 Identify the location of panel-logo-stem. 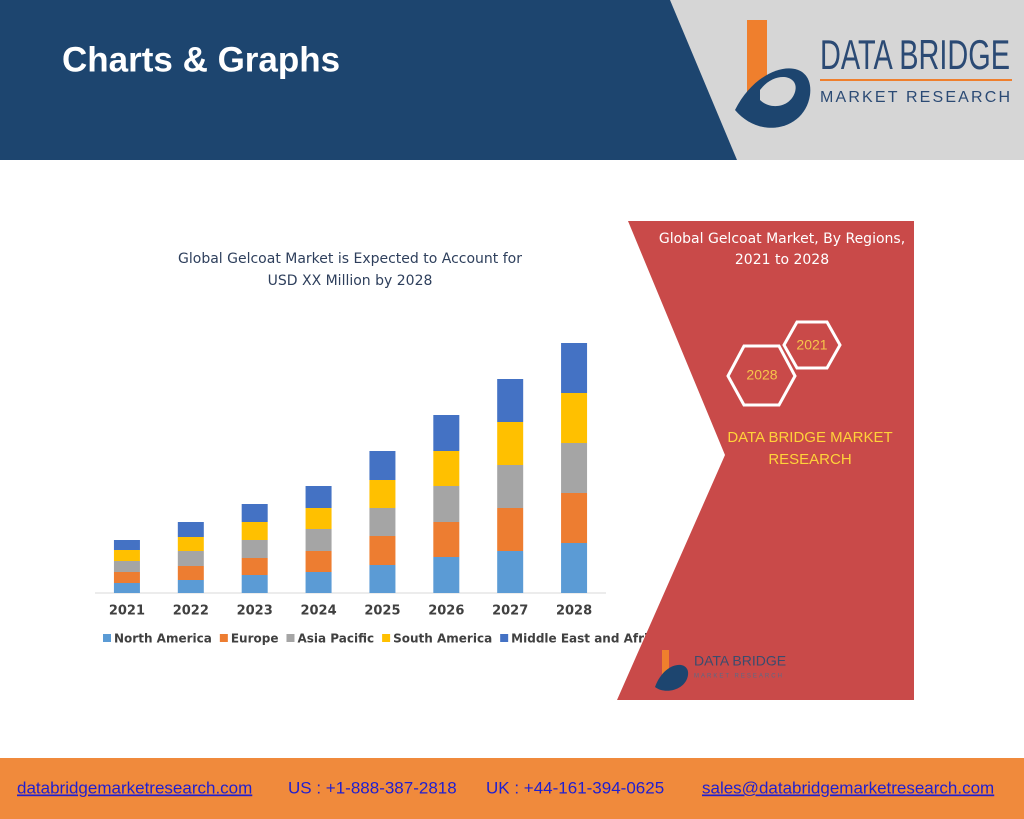
(665, 665).